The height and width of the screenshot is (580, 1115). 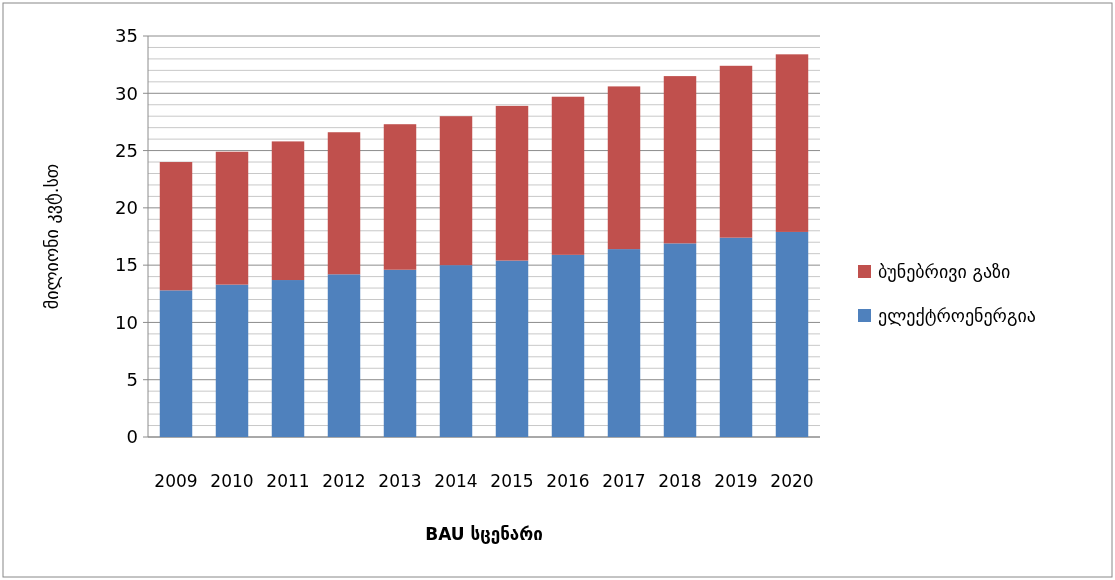 What do you see at coordinates (132, 380) in the screenshot?
I see `y-tick-label: 5` at bounding box center [132, 380].